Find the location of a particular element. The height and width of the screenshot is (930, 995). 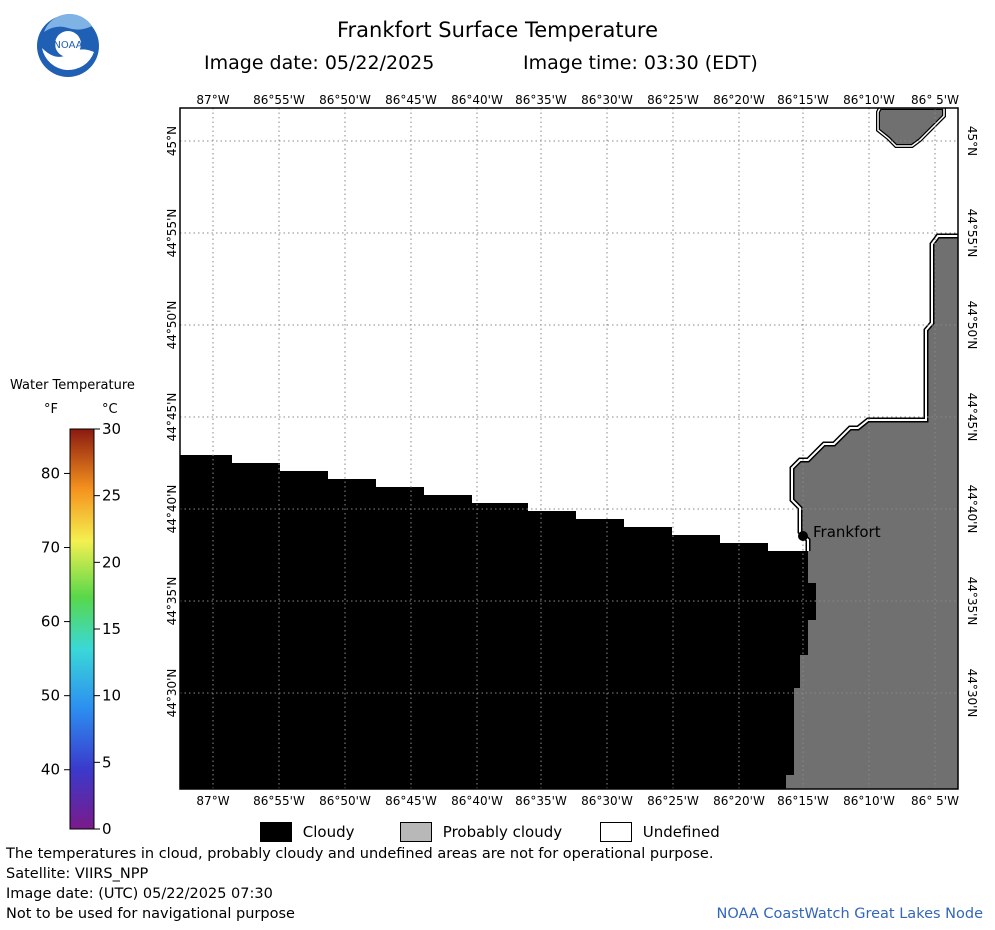

image-time: Image time: 03:30 (EDT) is located at coordinates (640, 63).